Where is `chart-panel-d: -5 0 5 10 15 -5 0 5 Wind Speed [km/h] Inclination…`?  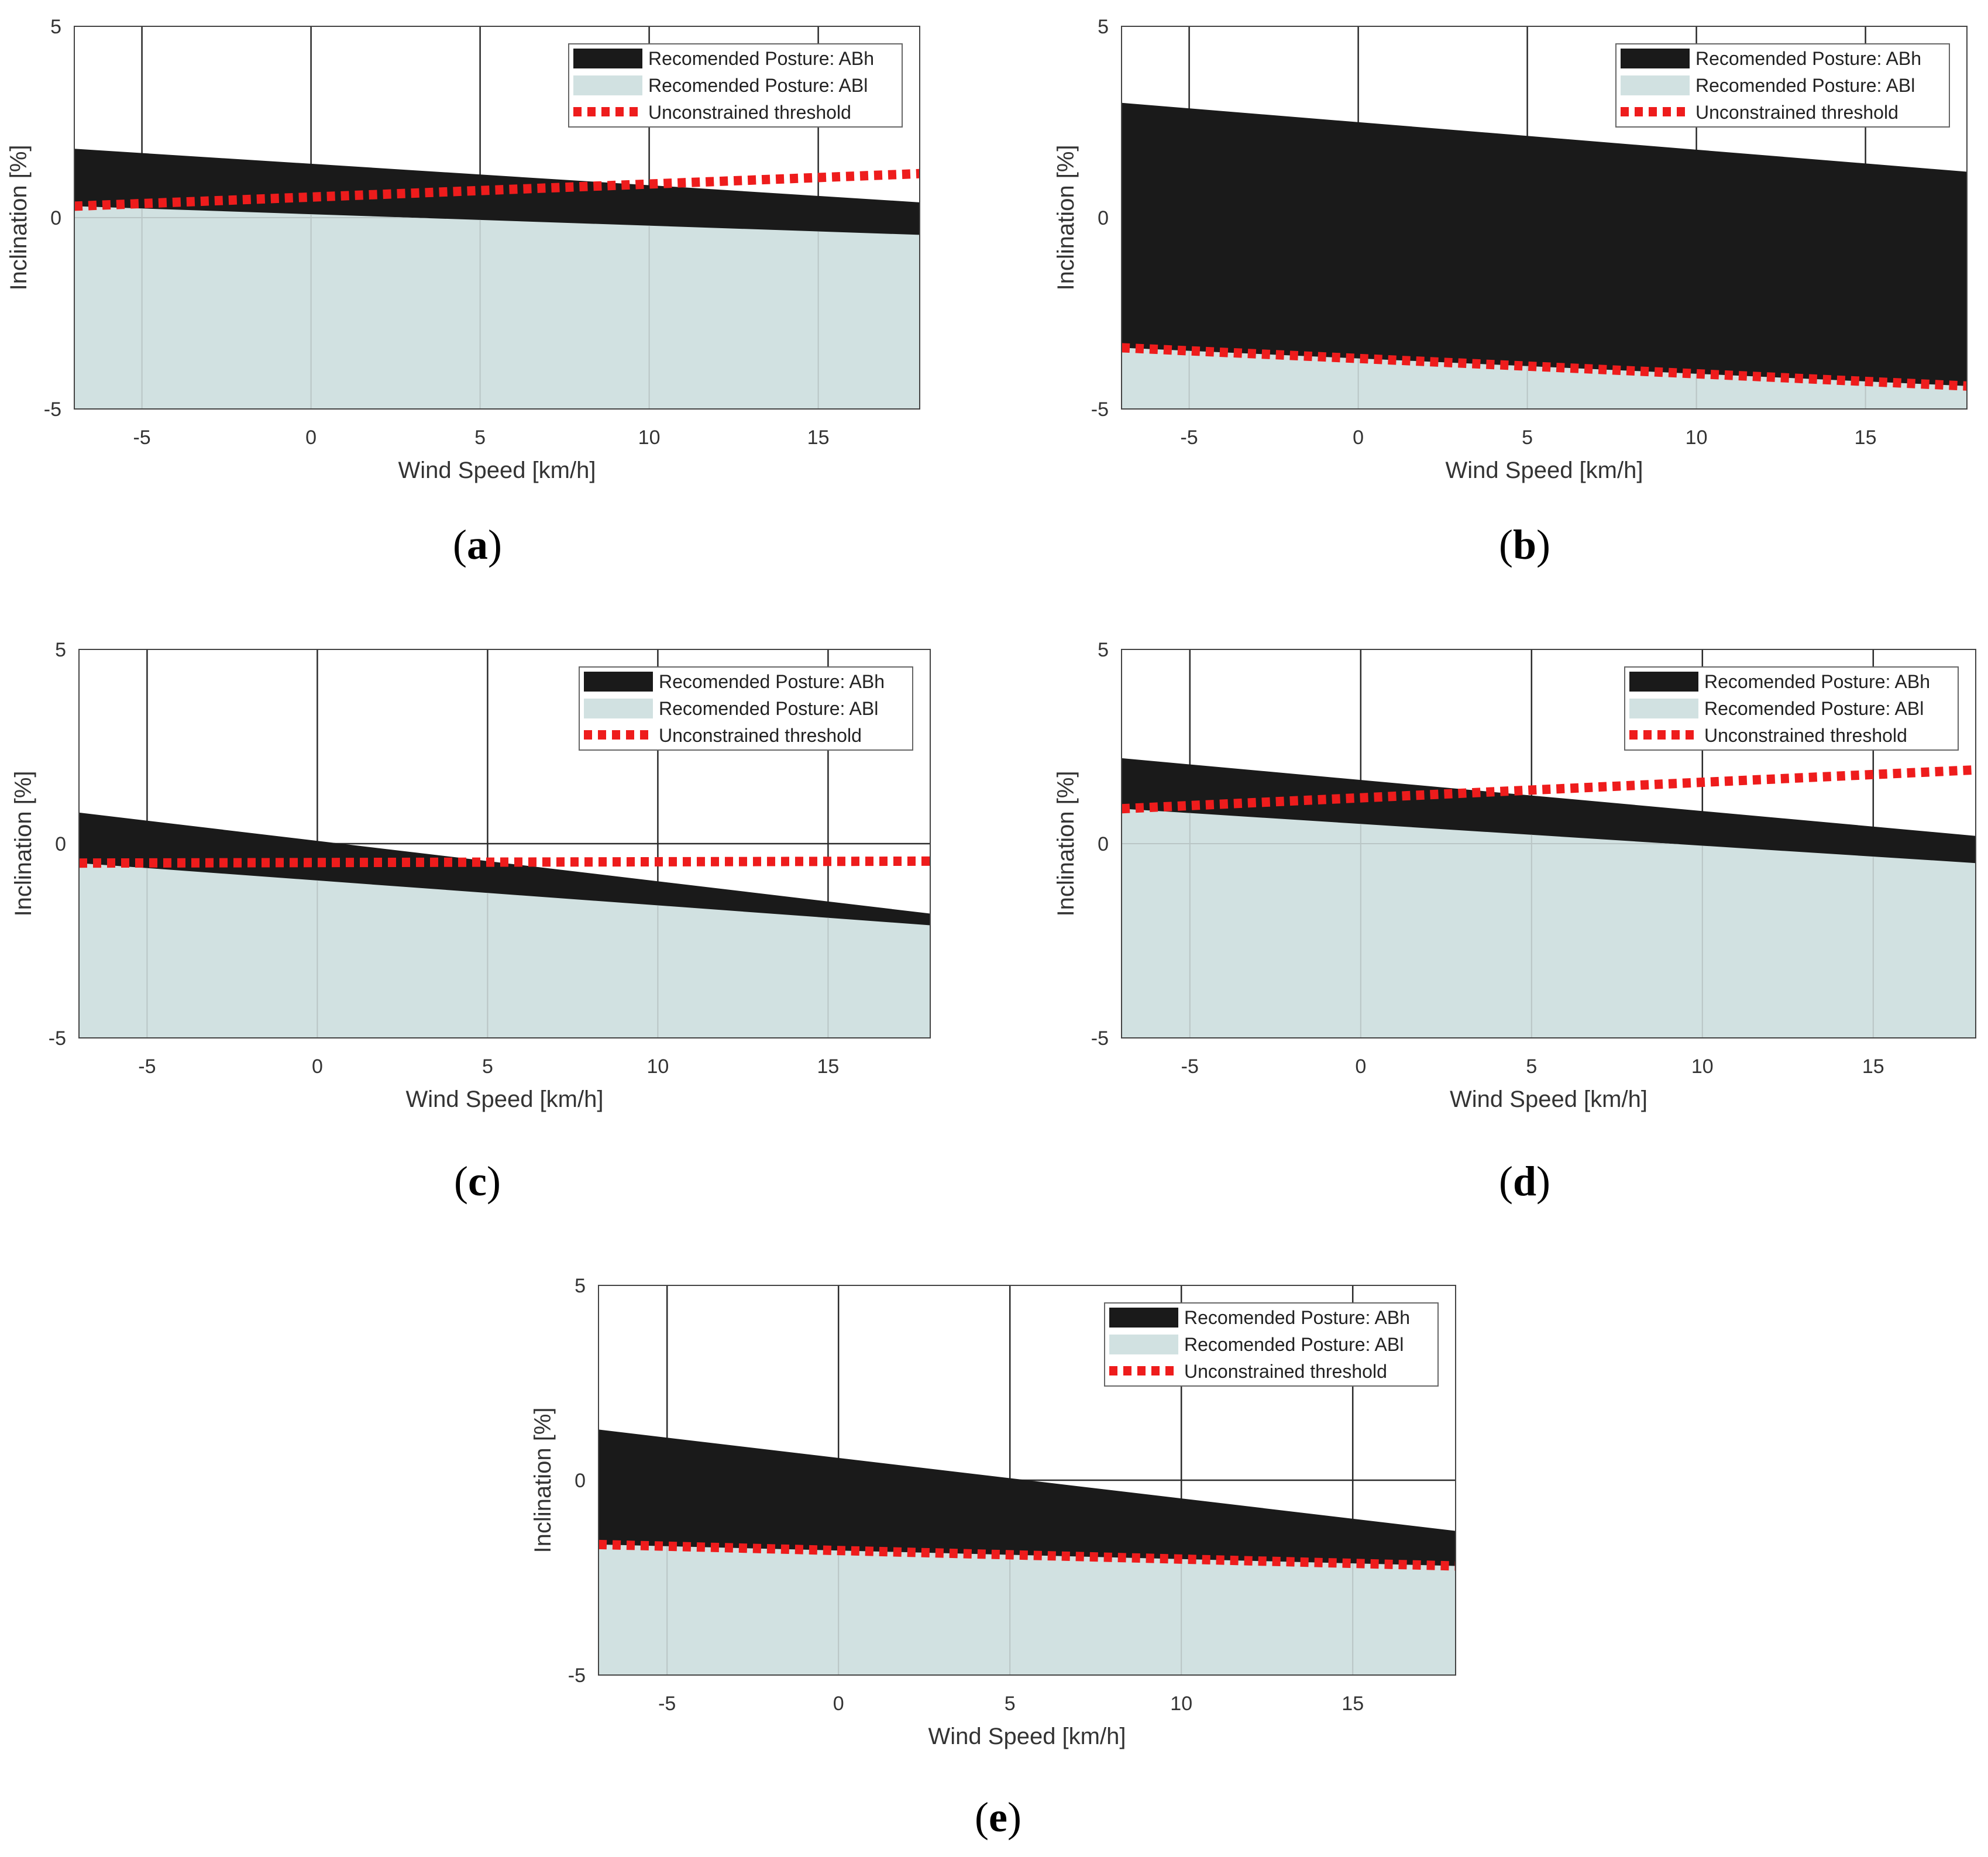
chart-panel-d: -5 0 5 10 15 -5 0 5 Wind Speed [km/h] Inclination… is located at coordinates (1515, 882).